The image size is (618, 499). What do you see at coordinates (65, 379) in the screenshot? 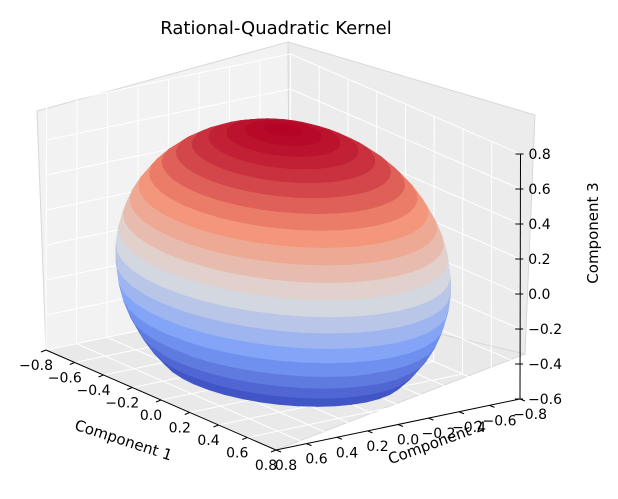
I see `x-tick-label: −0.6` at bounding box center [65, 379].